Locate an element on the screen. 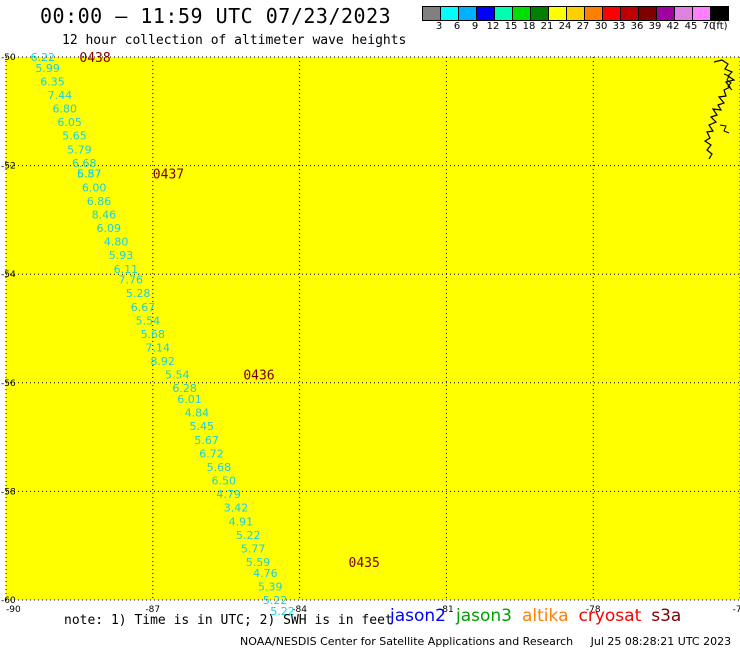 The image size is (740, 650). swh-value: 4.91 is located at coordinates (241, 521).